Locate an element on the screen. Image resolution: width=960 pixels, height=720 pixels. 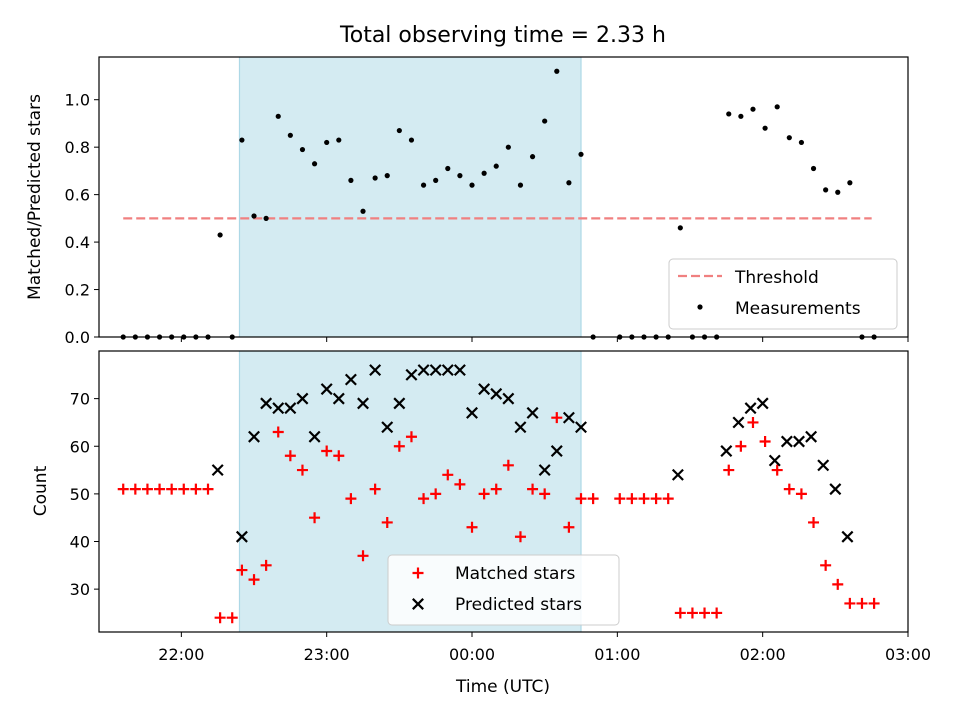
top-y-tick-label: 1.0 is located at coordinates (77, 100).